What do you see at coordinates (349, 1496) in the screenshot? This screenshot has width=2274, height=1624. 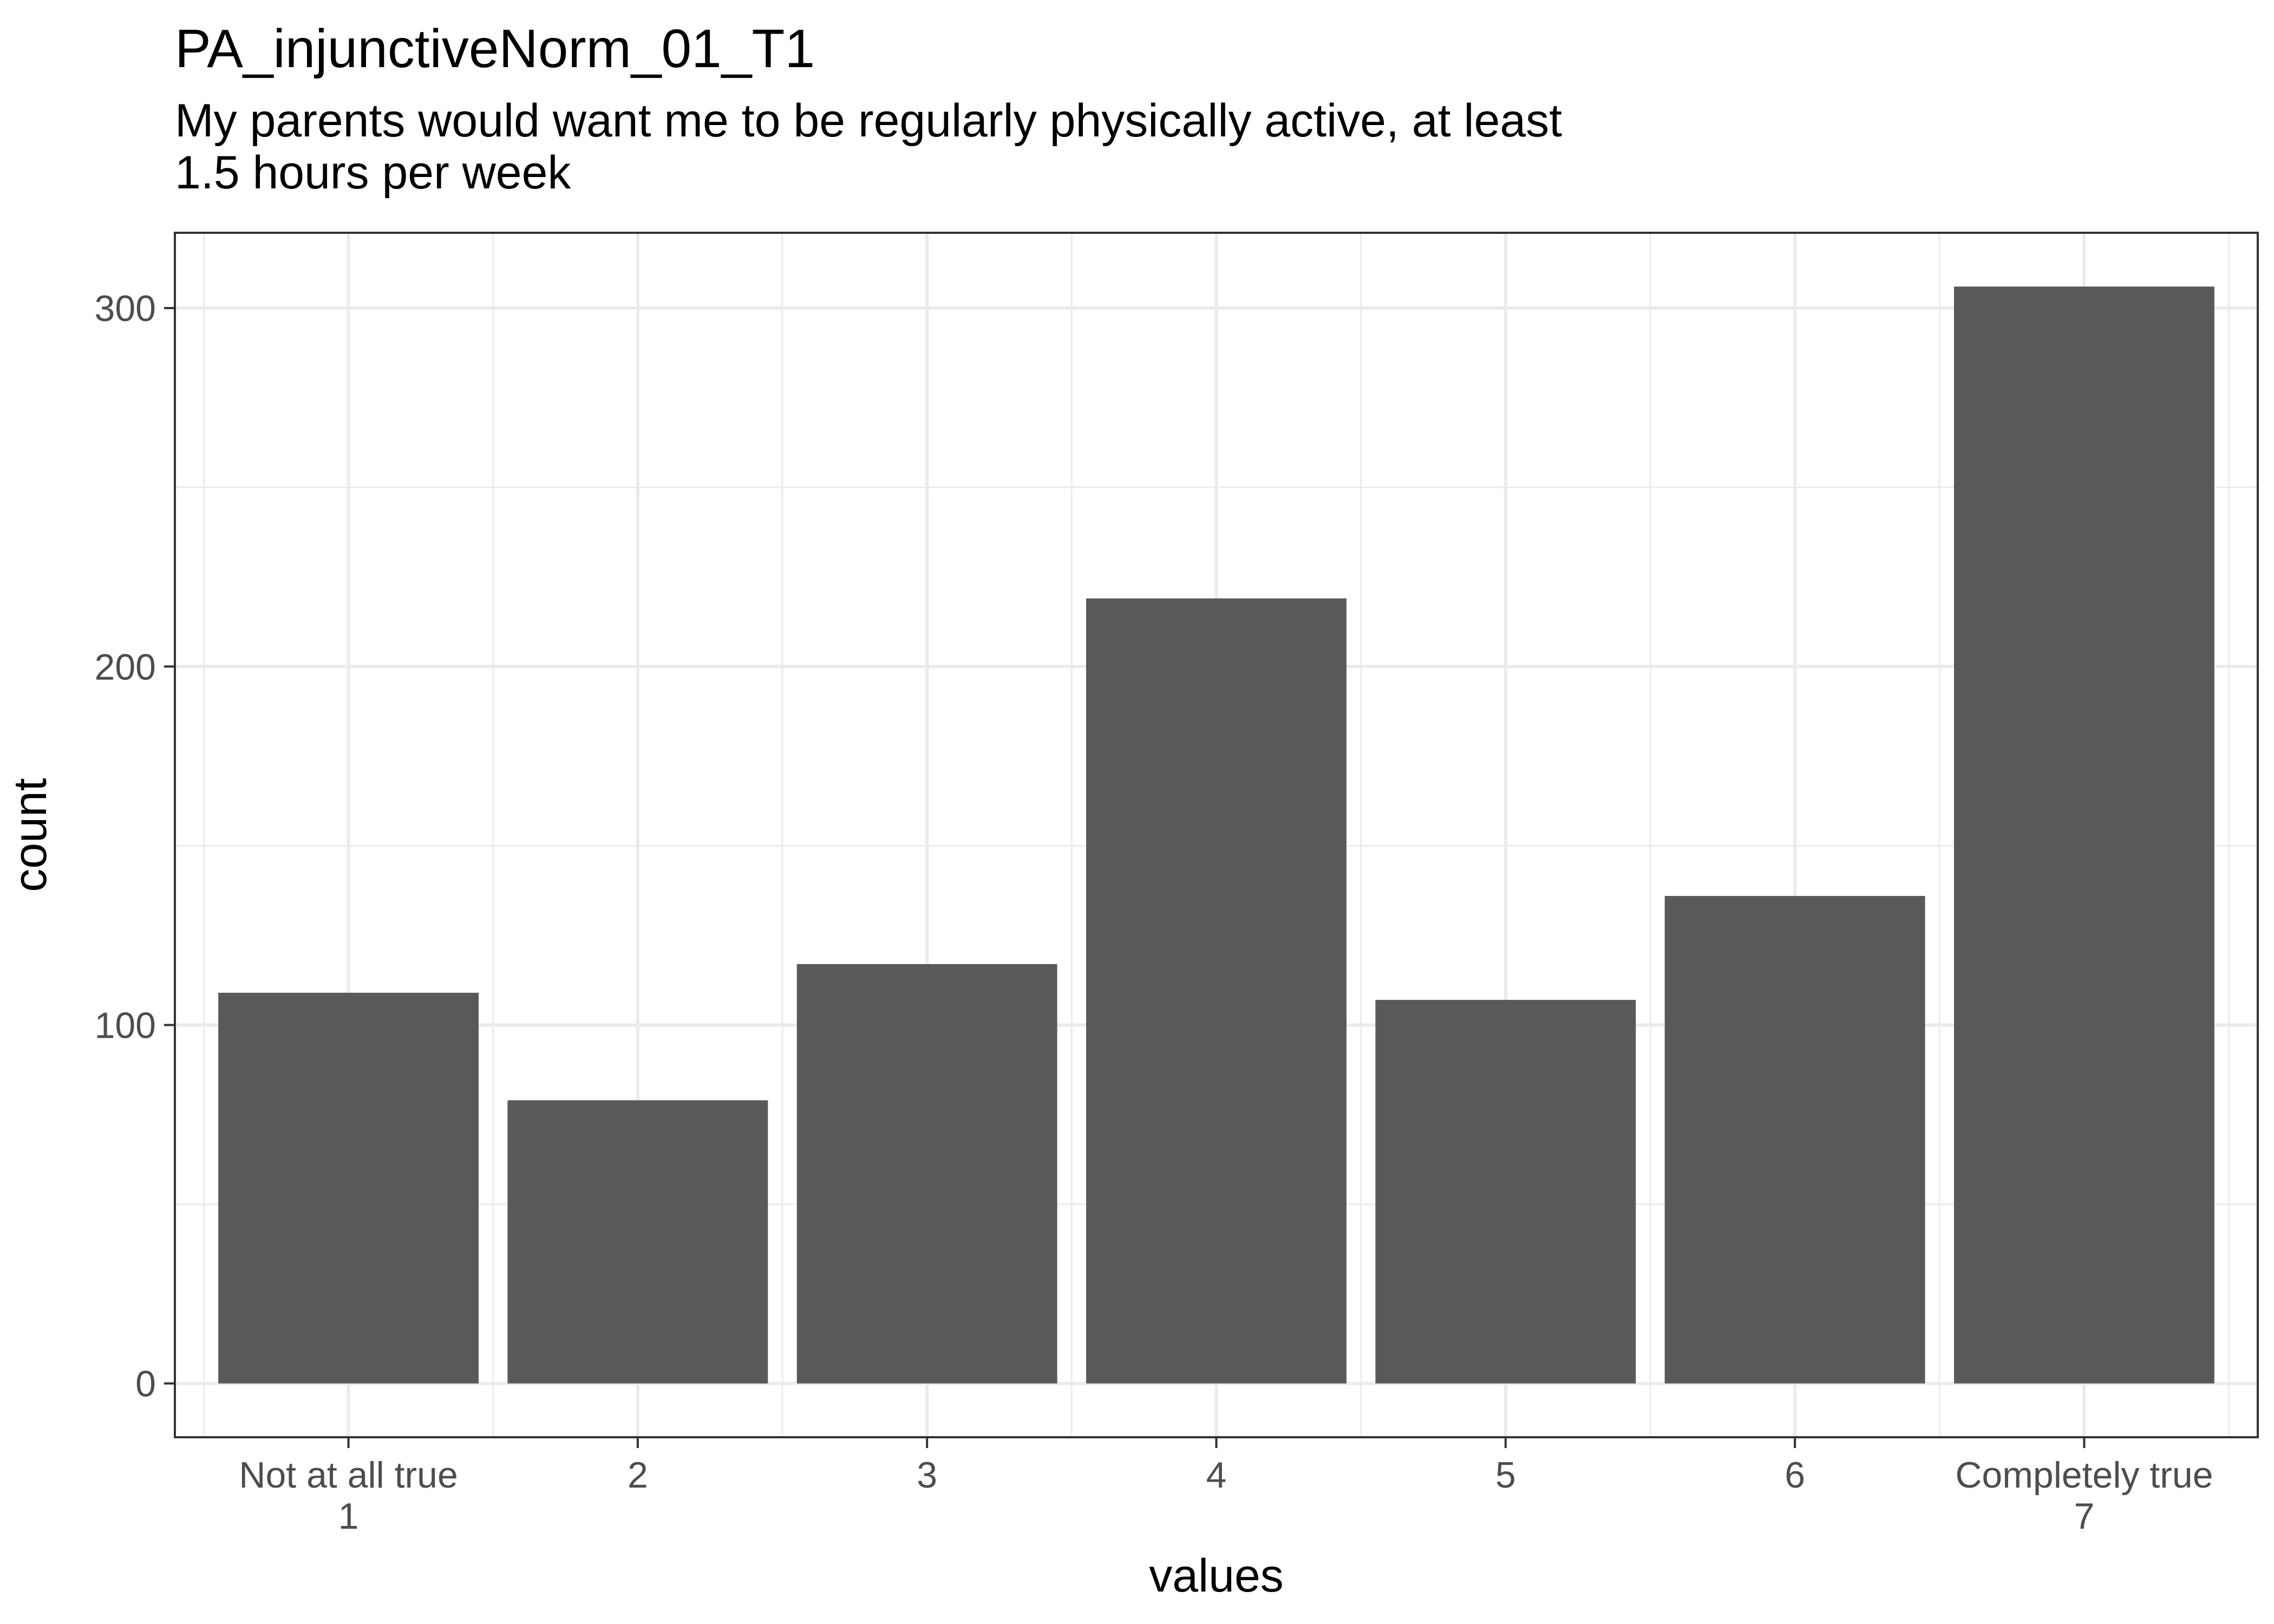 I see `x-tick-label: Not at all true 1` at bounding box center [349, 1496].